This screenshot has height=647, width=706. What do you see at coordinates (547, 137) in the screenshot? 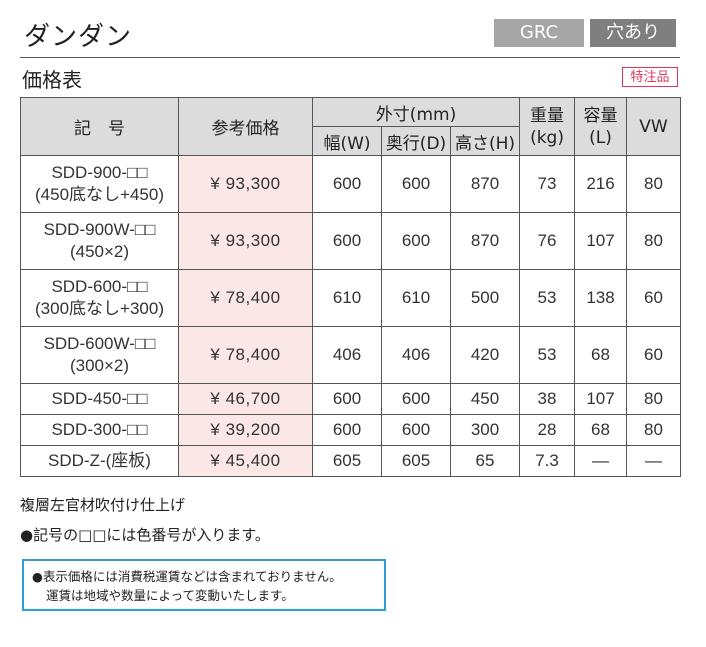
I see `header-weight-unit: (kg)` at bounding box center [547, 137].